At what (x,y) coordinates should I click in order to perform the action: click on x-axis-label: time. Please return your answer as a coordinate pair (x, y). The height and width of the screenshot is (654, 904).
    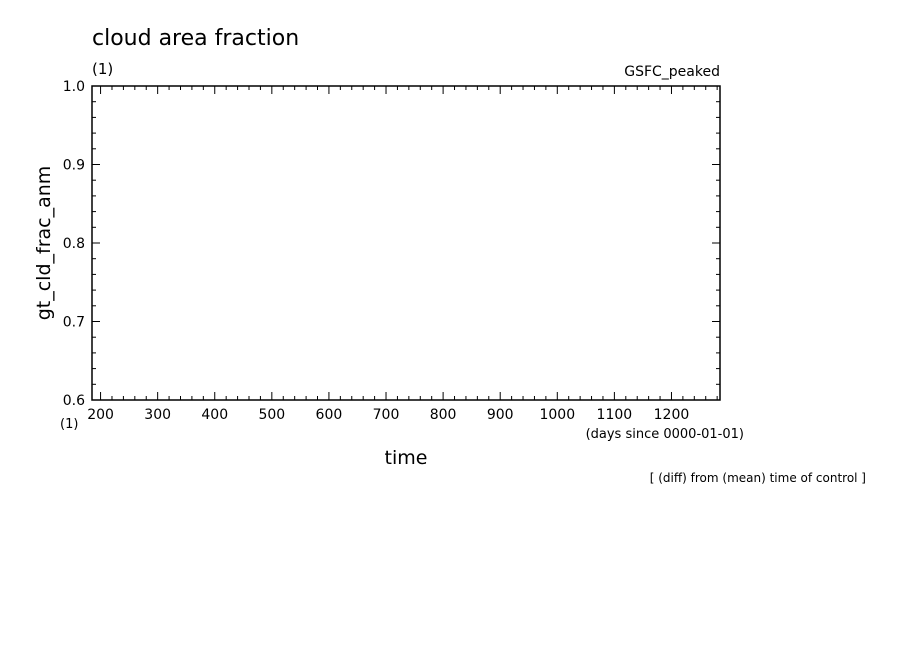
    Looking at the image, I should click on (406, 458).